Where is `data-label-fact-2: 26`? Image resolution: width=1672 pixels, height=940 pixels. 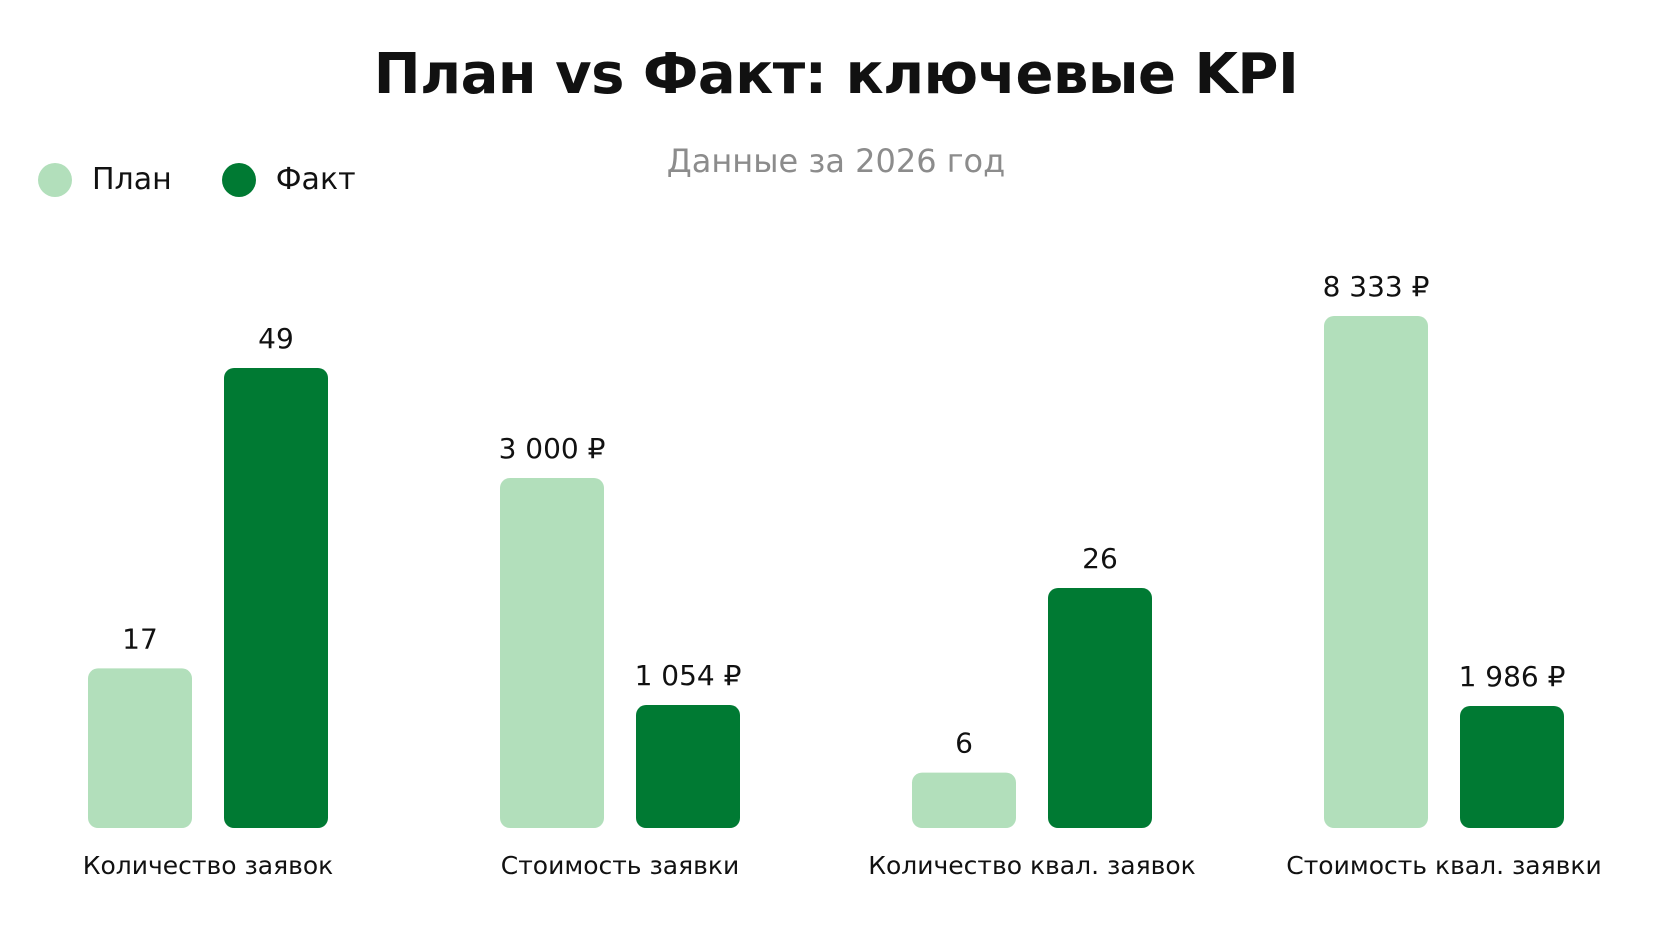
data-label-fact-2: 26 is located at coordinates (1100, 558).